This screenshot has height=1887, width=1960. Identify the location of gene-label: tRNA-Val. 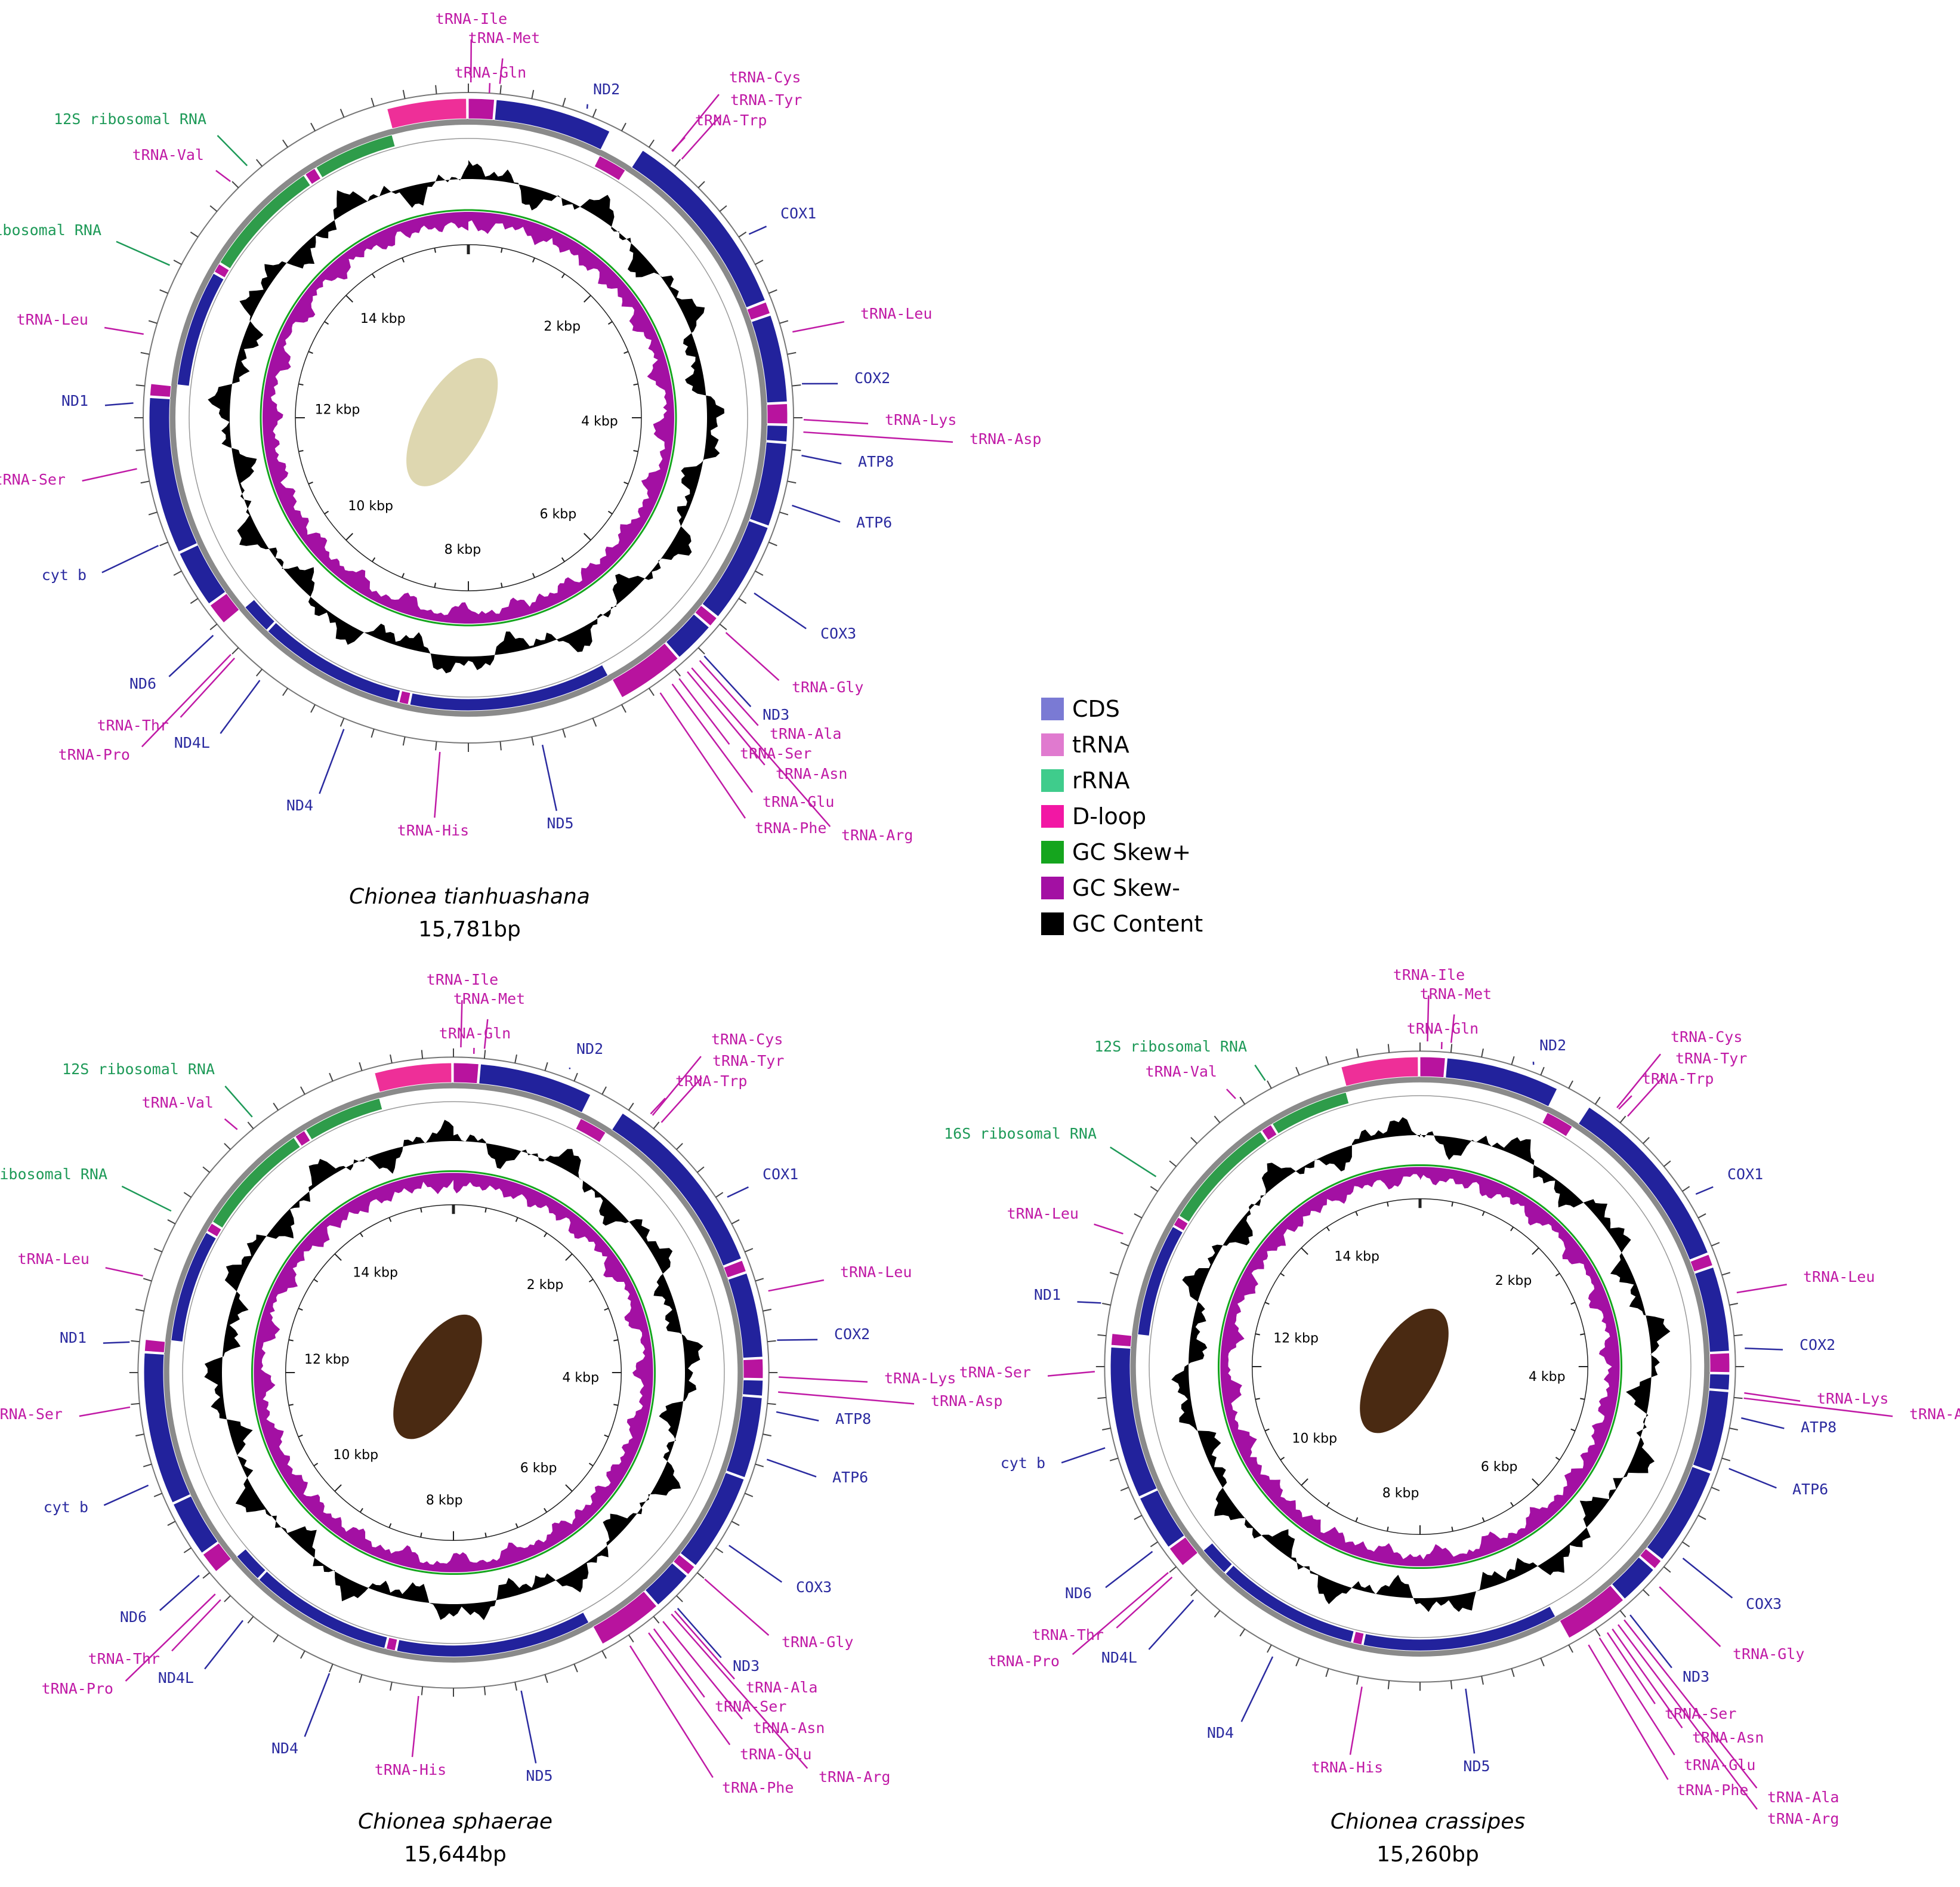
(168, 155).